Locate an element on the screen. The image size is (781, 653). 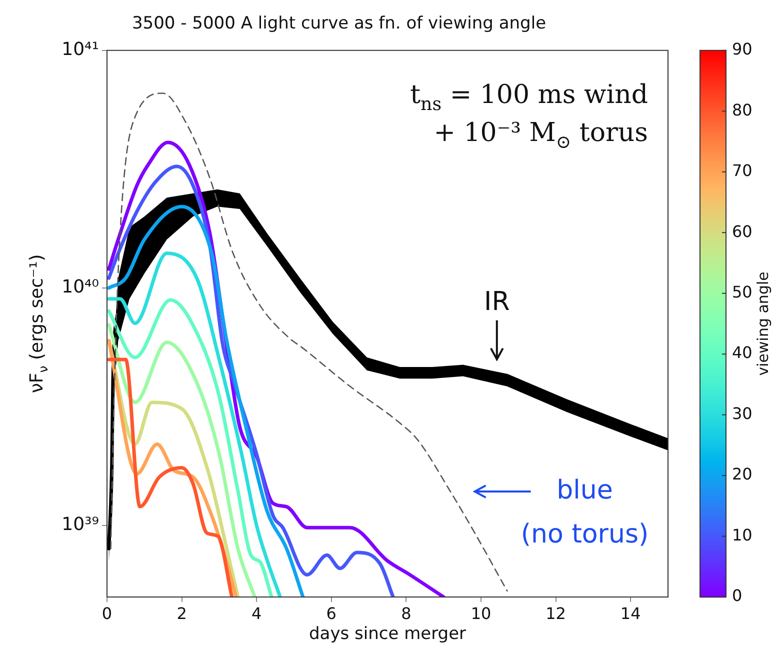
annotation: IR is located at coordinates (497, 302).